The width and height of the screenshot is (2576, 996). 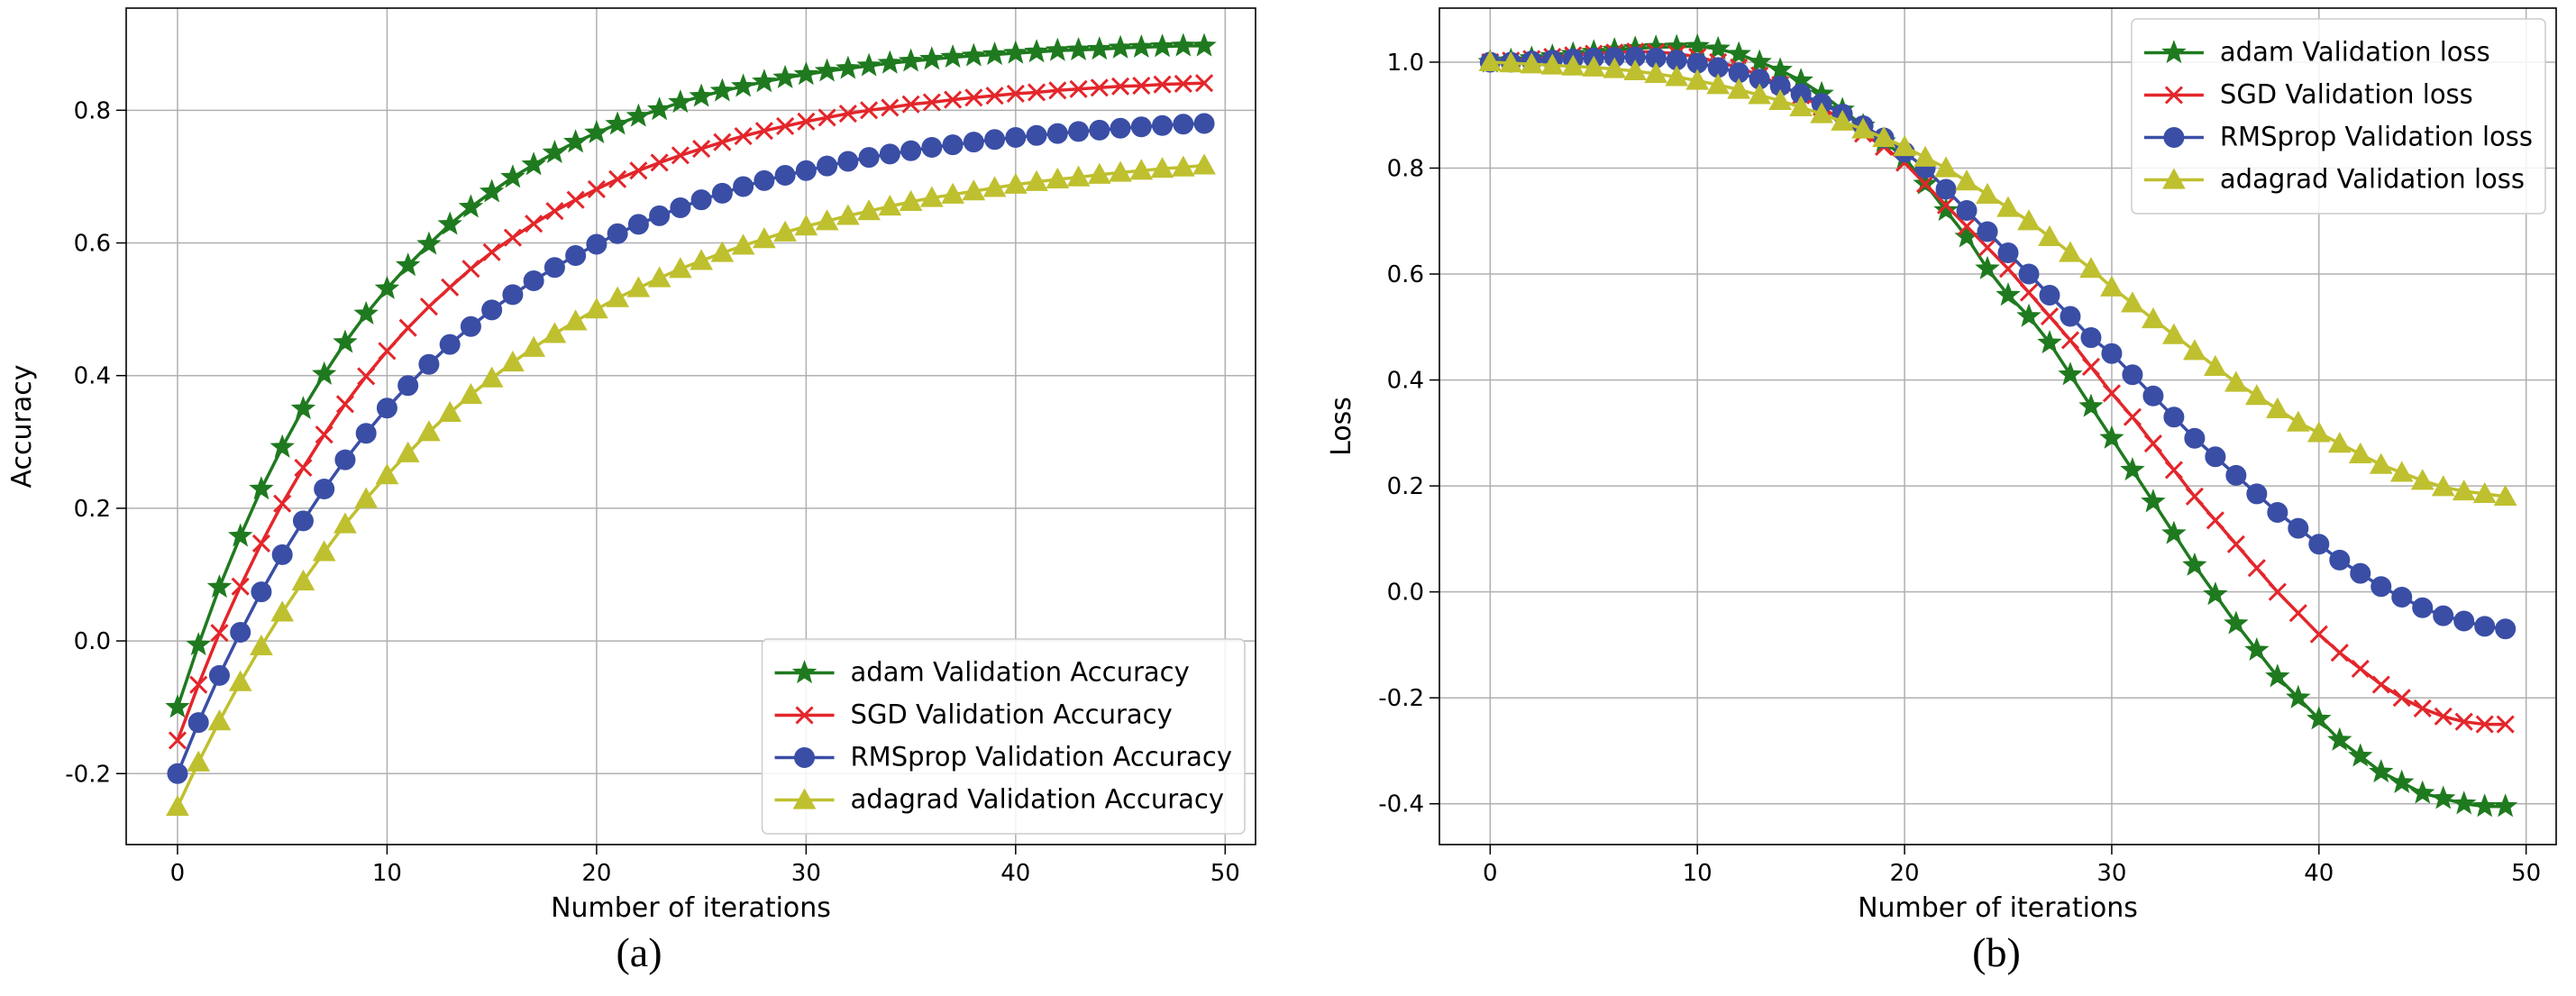 What do you see at coordinates (691, 908) in the screenshot?
I see `x-axis-label: Number of iterations` at bounding box center [691, 908].